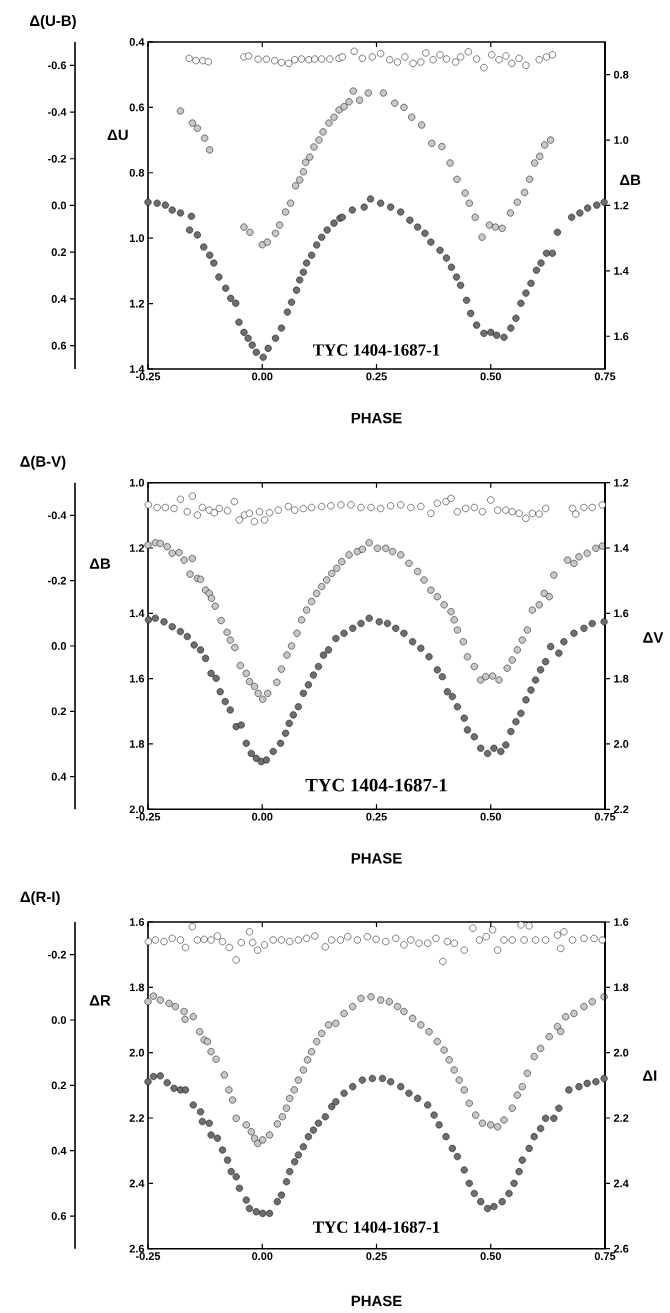  Describe the element at coordinates (137, 548) in the screenshot. I see `y-tick-label: 1.2` at that location.